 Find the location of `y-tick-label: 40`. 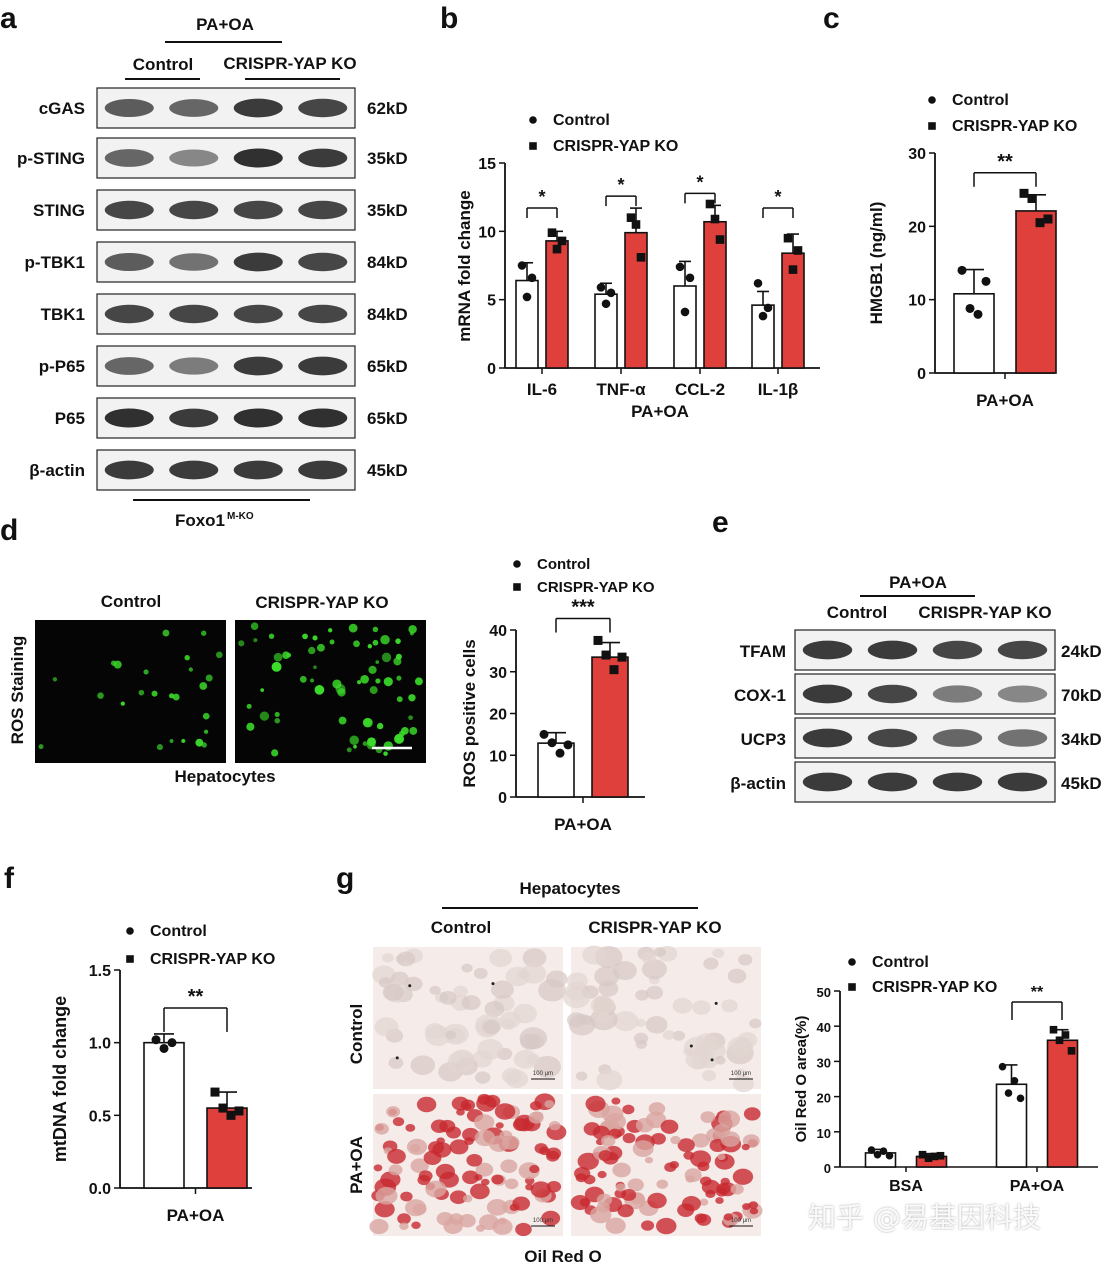

y-tick-label: 40 is located at coordinates (824, 1027).